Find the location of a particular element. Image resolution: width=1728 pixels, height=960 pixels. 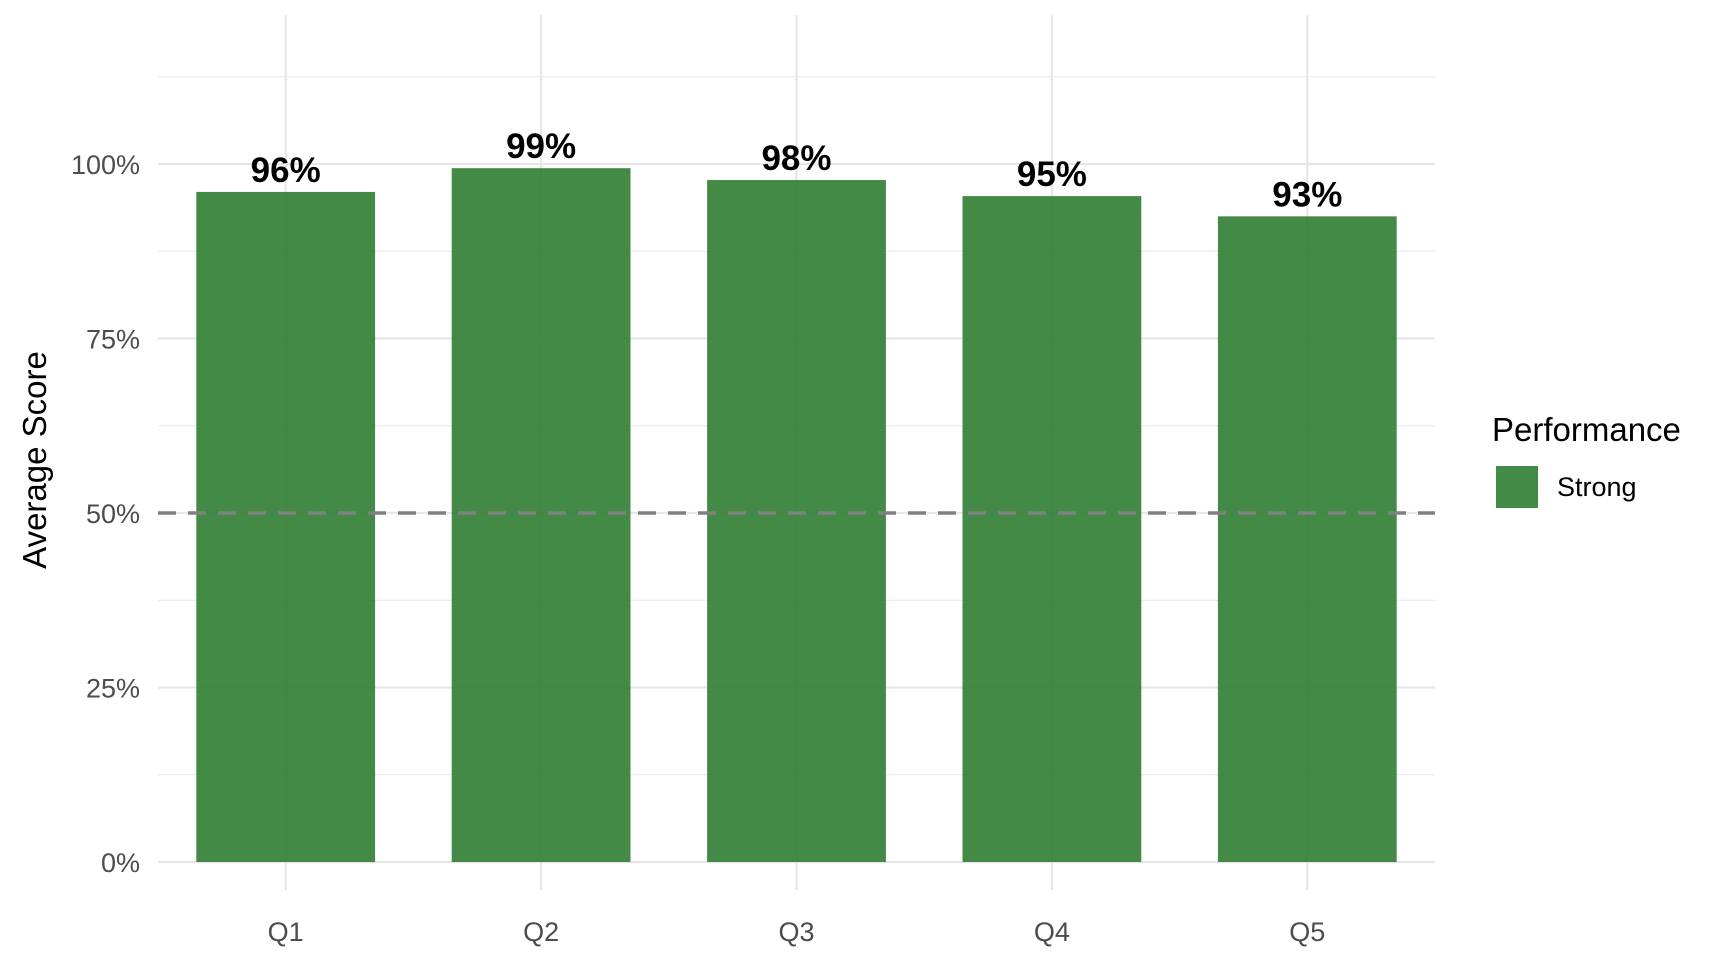

bar-value-label: 96% is located at coordinates (286, 170).